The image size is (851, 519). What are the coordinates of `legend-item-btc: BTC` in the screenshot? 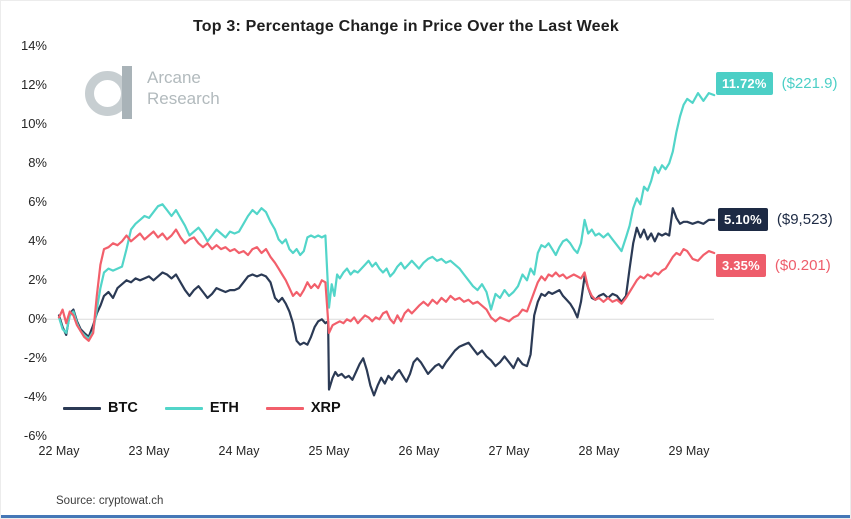 It's located at (100, 408).